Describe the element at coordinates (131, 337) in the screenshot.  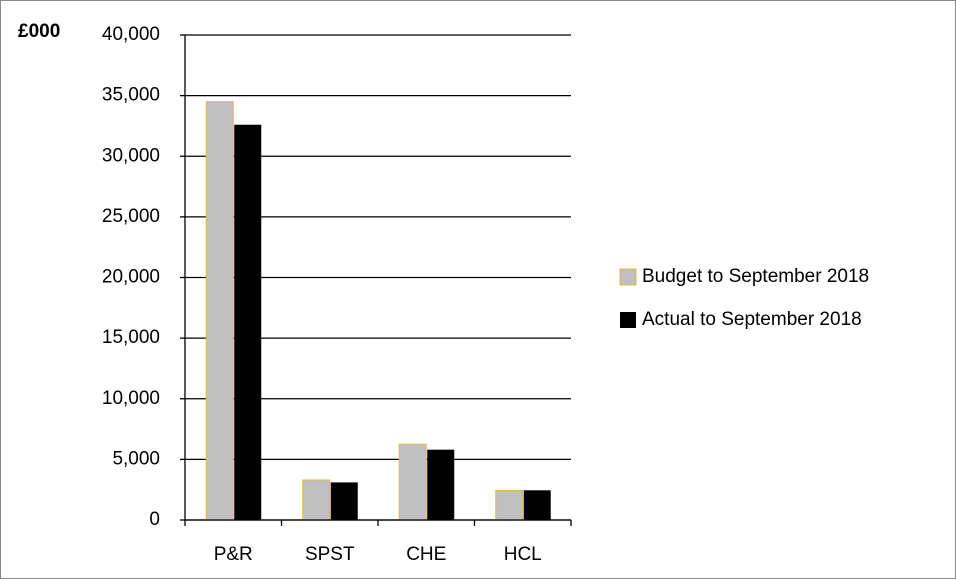
I see `y-tick-label: 15,000` at that location.